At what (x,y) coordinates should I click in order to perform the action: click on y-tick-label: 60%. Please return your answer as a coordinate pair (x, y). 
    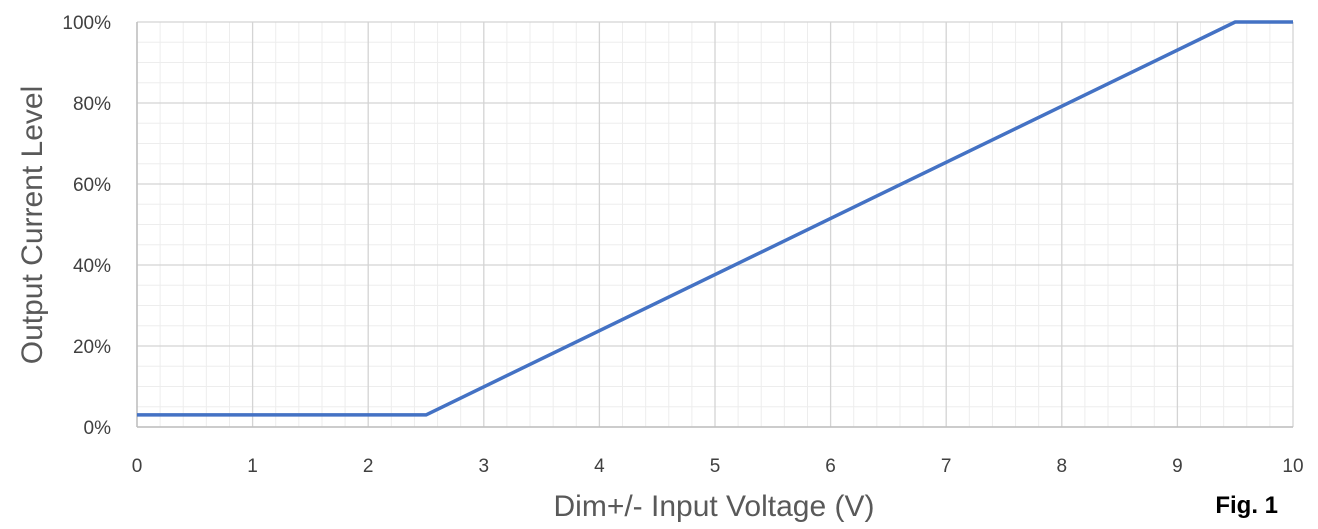
    Looking at the image, I should click on (92, 185).